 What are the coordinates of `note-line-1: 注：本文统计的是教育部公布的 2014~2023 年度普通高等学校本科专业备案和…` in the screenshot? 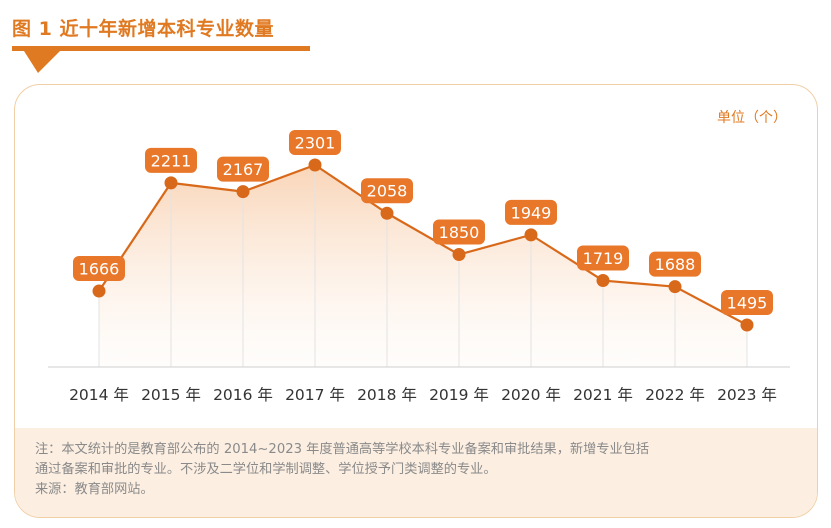 It's located at (342, 449).